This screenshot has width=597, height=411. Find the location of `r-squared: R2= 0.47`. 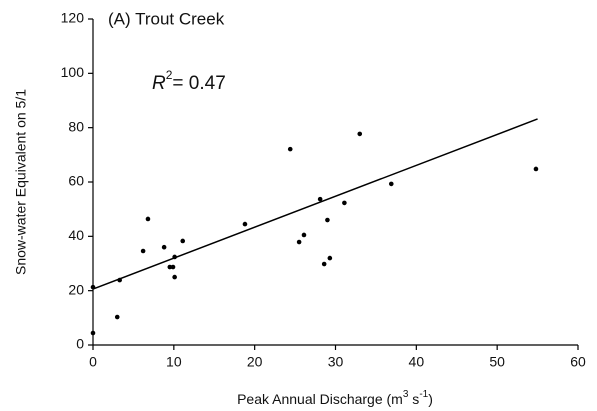

r-squared: R2= 0.47 is located at coordinates (189, 81).